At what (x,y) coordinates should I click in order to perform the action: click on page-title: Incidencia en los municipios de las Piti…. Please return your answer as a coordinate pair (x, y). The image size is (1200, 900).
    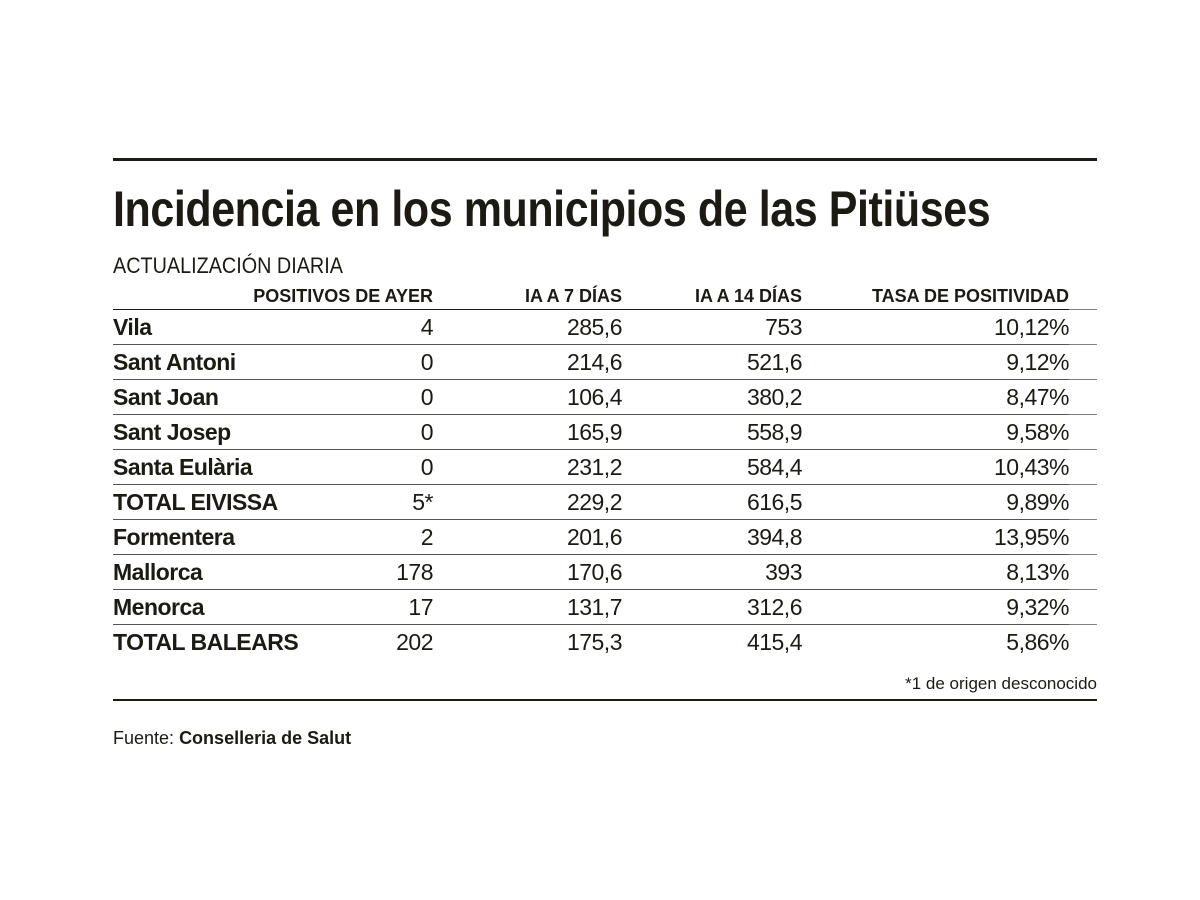
    Looking at the image, I should click on (552, 209).